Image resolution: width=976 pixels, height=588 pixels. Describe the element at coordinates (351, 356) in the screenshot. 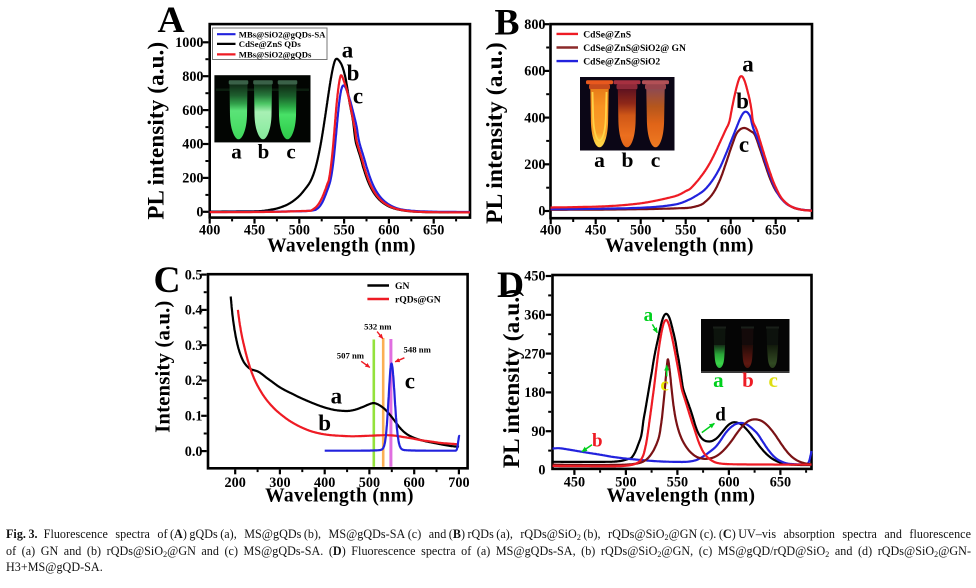

I see `svg-text: 507 nm` at that location.